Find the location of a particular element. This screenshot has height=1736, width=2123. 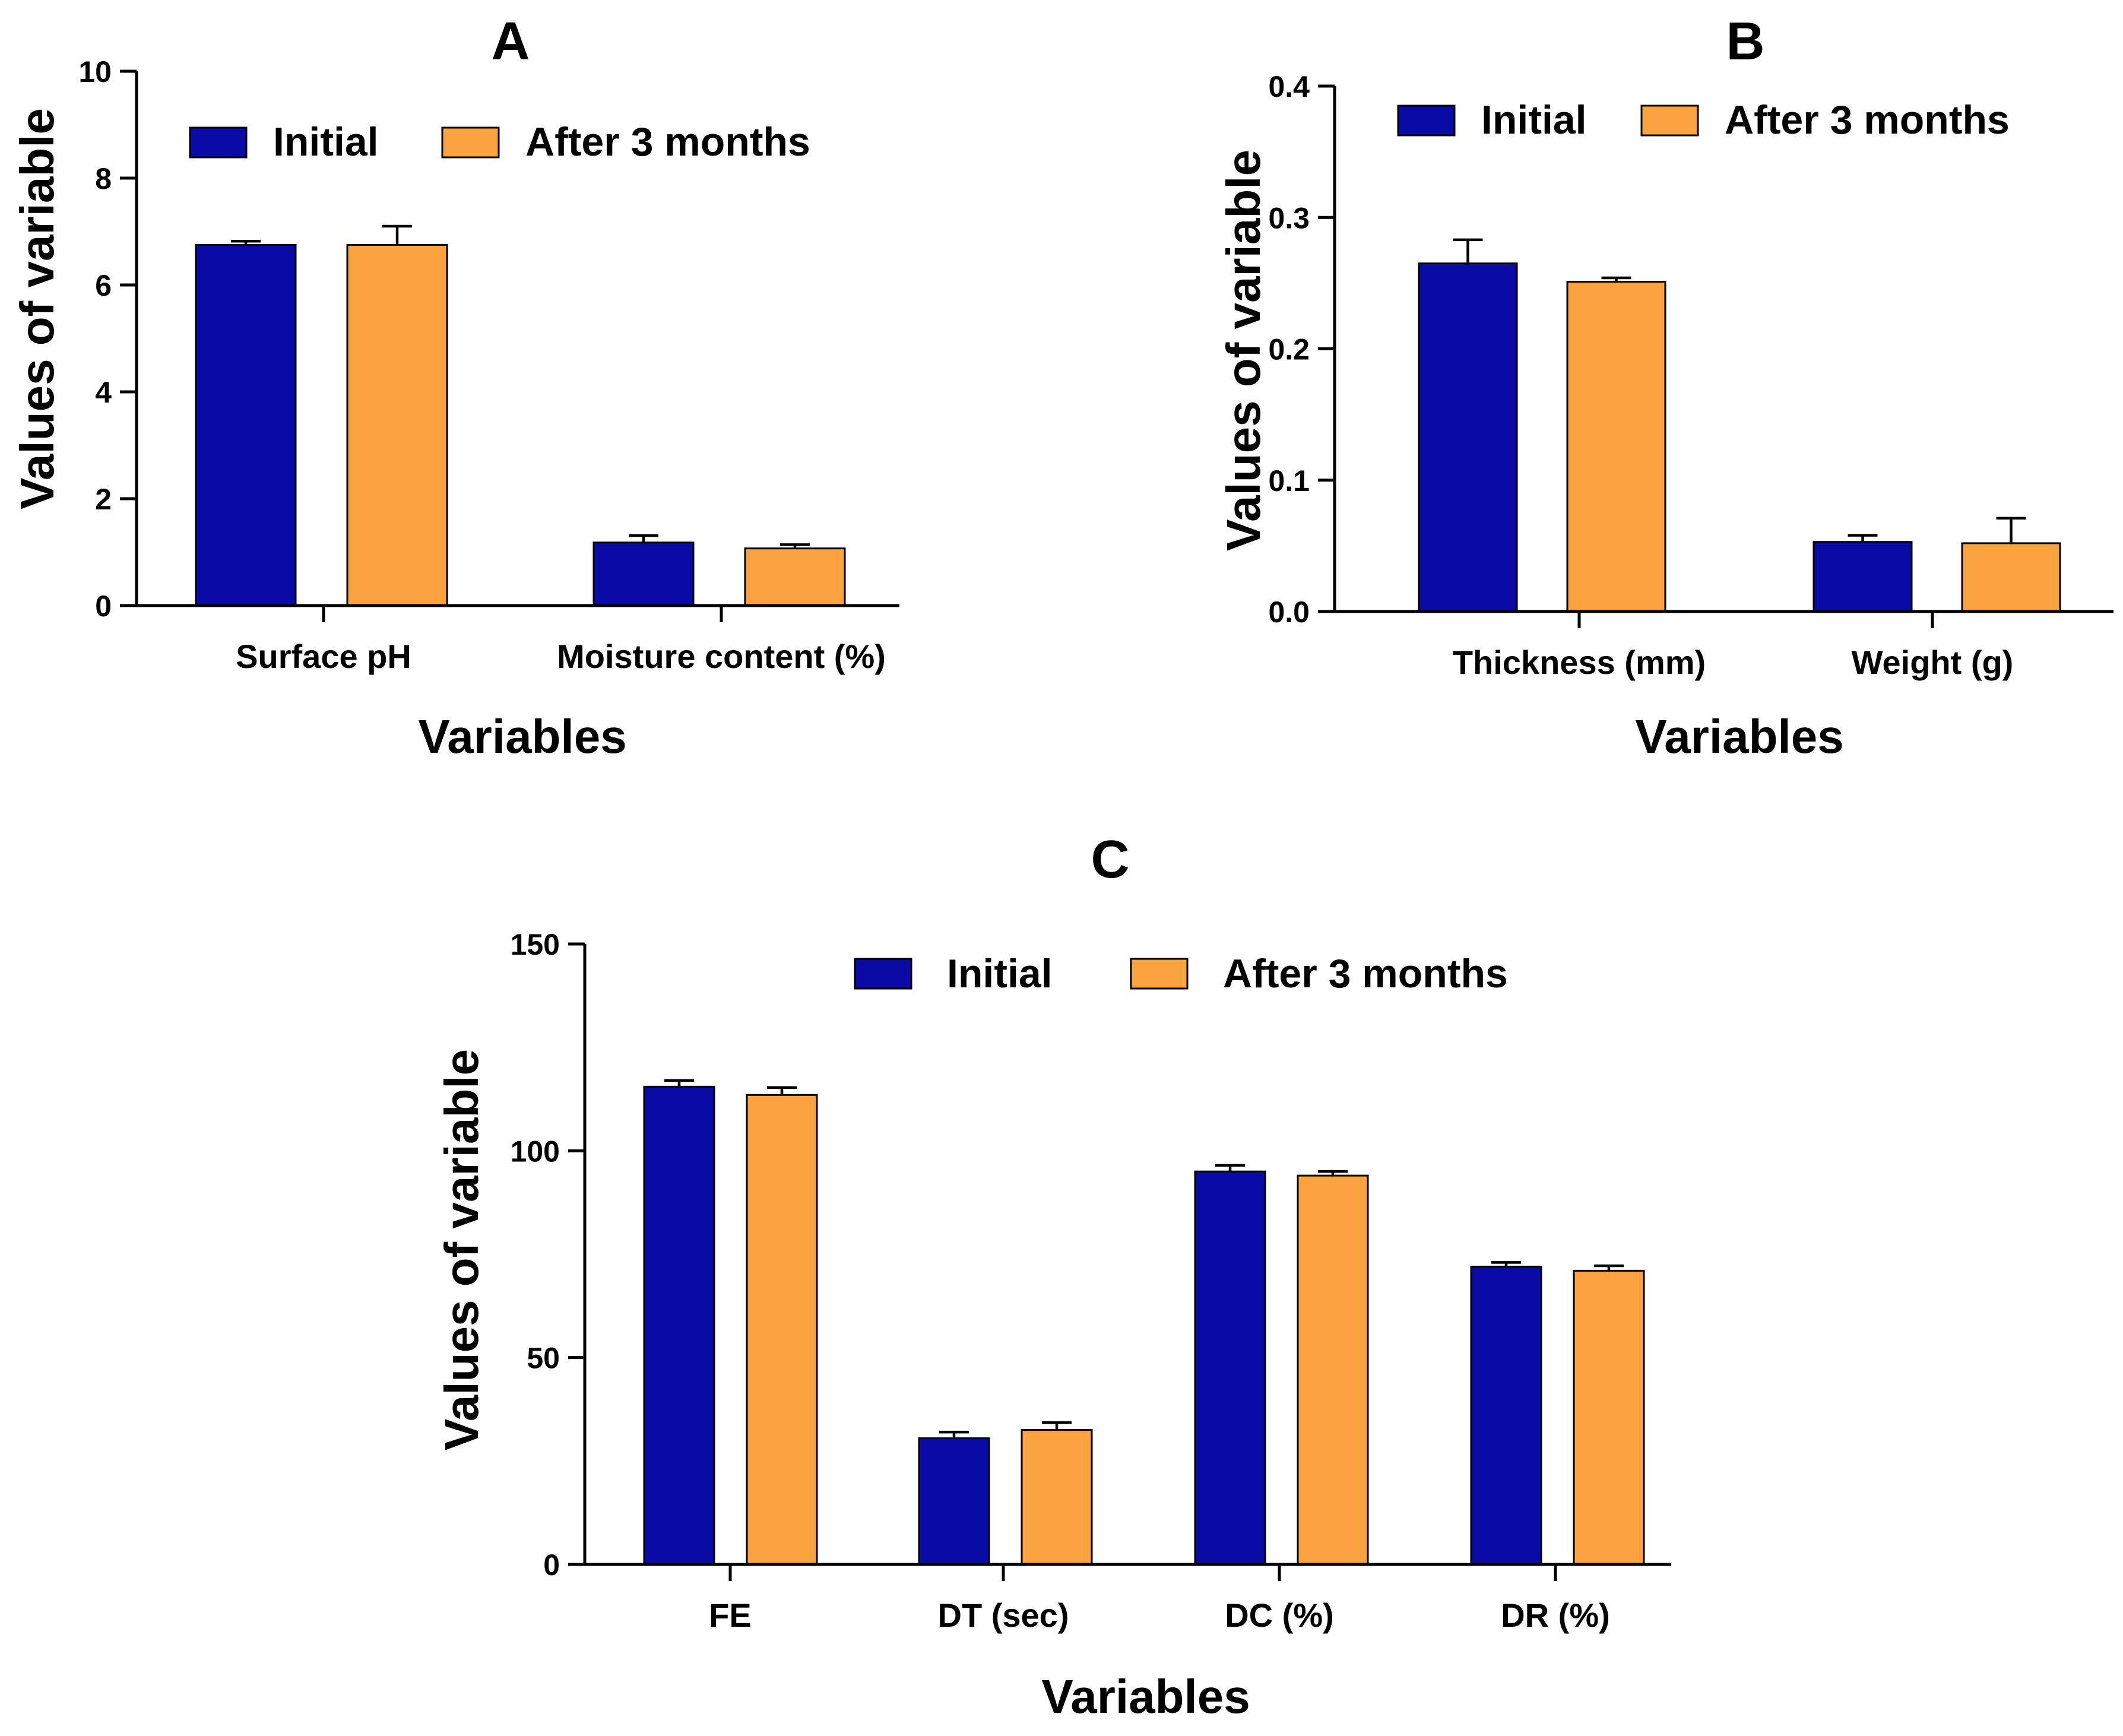

x-tick-label-dt-sec: DT (sec) is located at coordinates (1003, 1615).